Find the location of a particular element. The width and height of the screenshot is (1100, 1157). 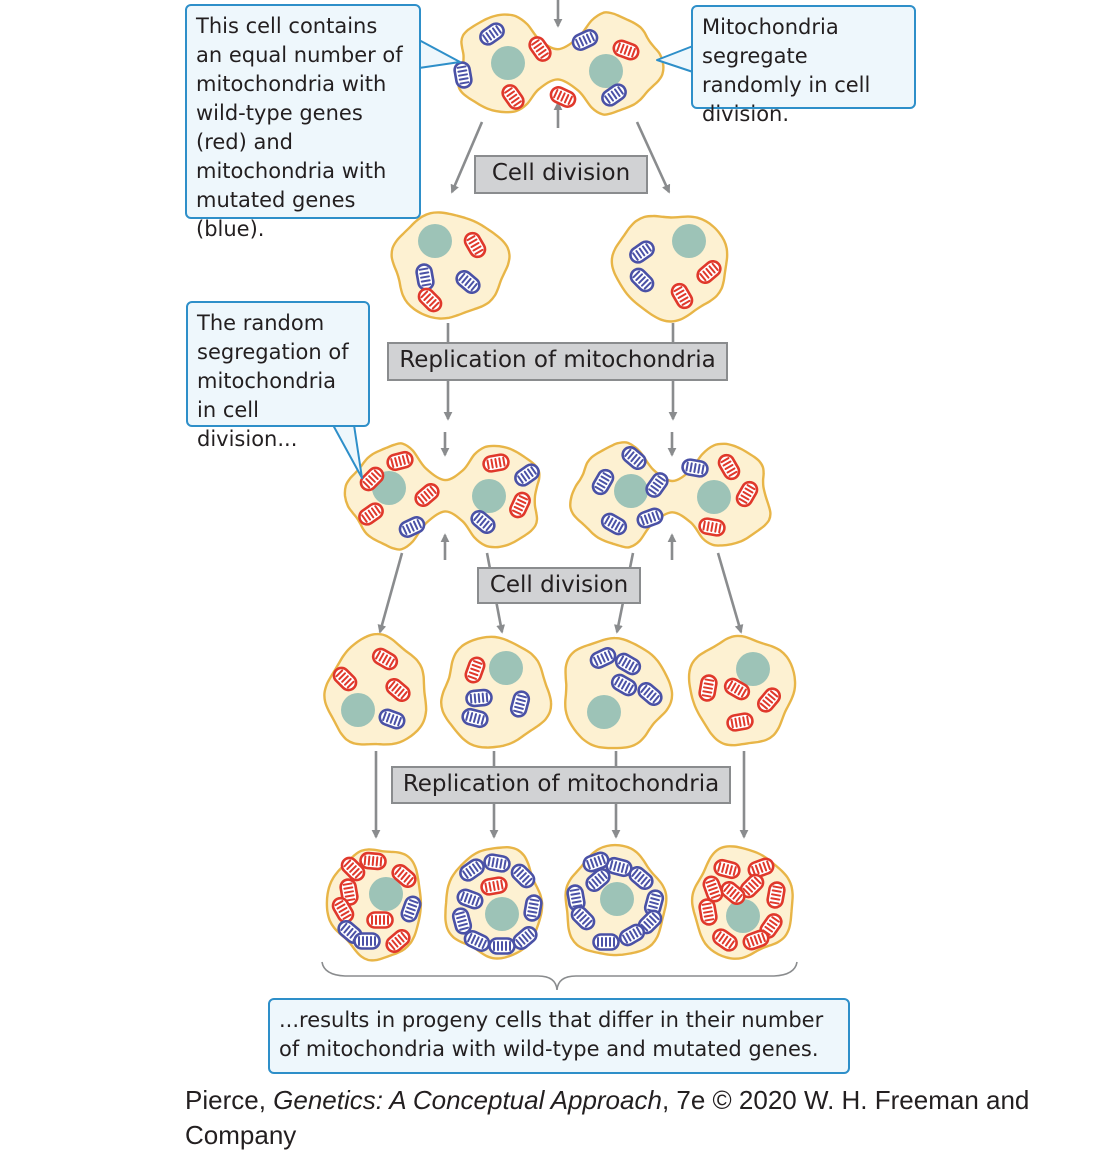

credit-prefix: Pierce, is located at coordinates (229, 1100).